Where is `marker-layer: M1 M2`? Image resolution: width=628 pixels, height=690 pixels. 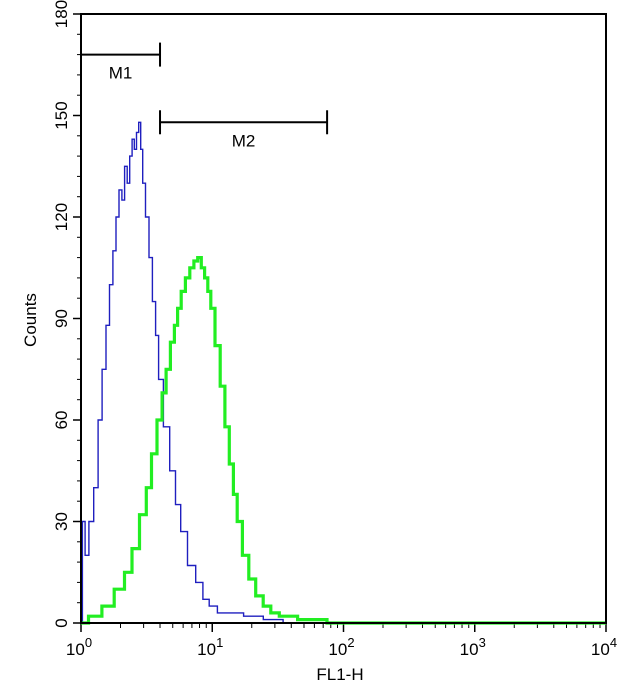
marker-layer: M1 M2 is located at coordinates (204, 96).